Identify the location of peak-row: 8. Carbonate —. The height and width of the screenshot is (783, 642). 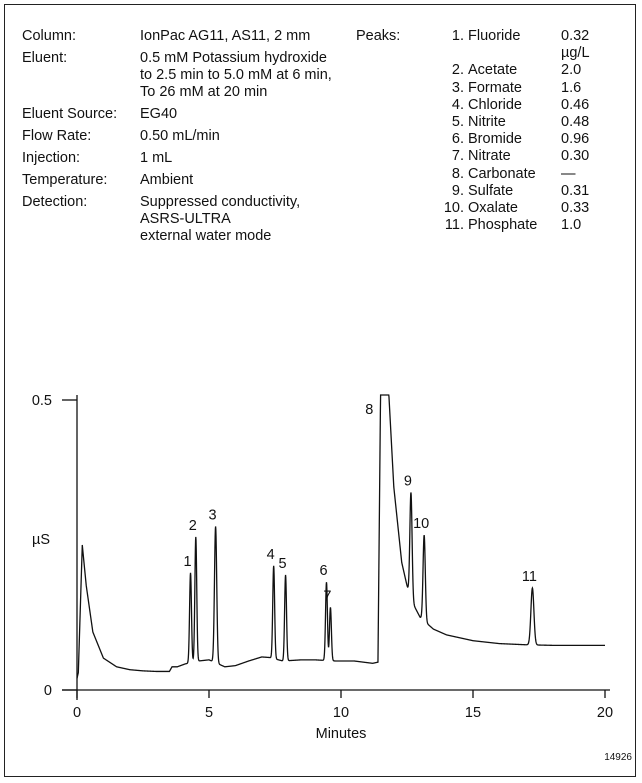
(530, 174).